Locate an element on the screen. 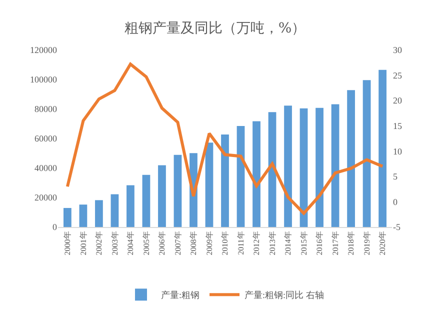 This screenshot has height=321, width=430. x-tick-label: 2011年 is located at coordinates (241, 243).